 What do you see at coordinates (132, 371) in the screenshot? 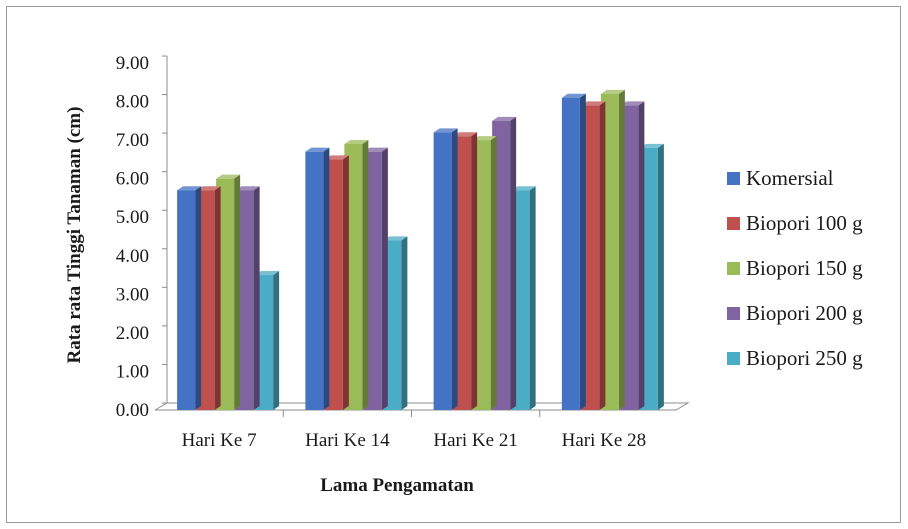
I see `y-tick-label: 1.00` at bounding box center [132, 371].